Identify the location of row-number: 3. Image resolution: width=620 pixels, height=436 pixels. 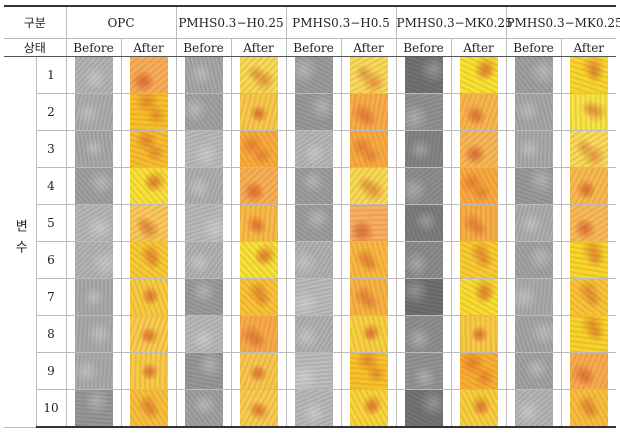
(51, 149).